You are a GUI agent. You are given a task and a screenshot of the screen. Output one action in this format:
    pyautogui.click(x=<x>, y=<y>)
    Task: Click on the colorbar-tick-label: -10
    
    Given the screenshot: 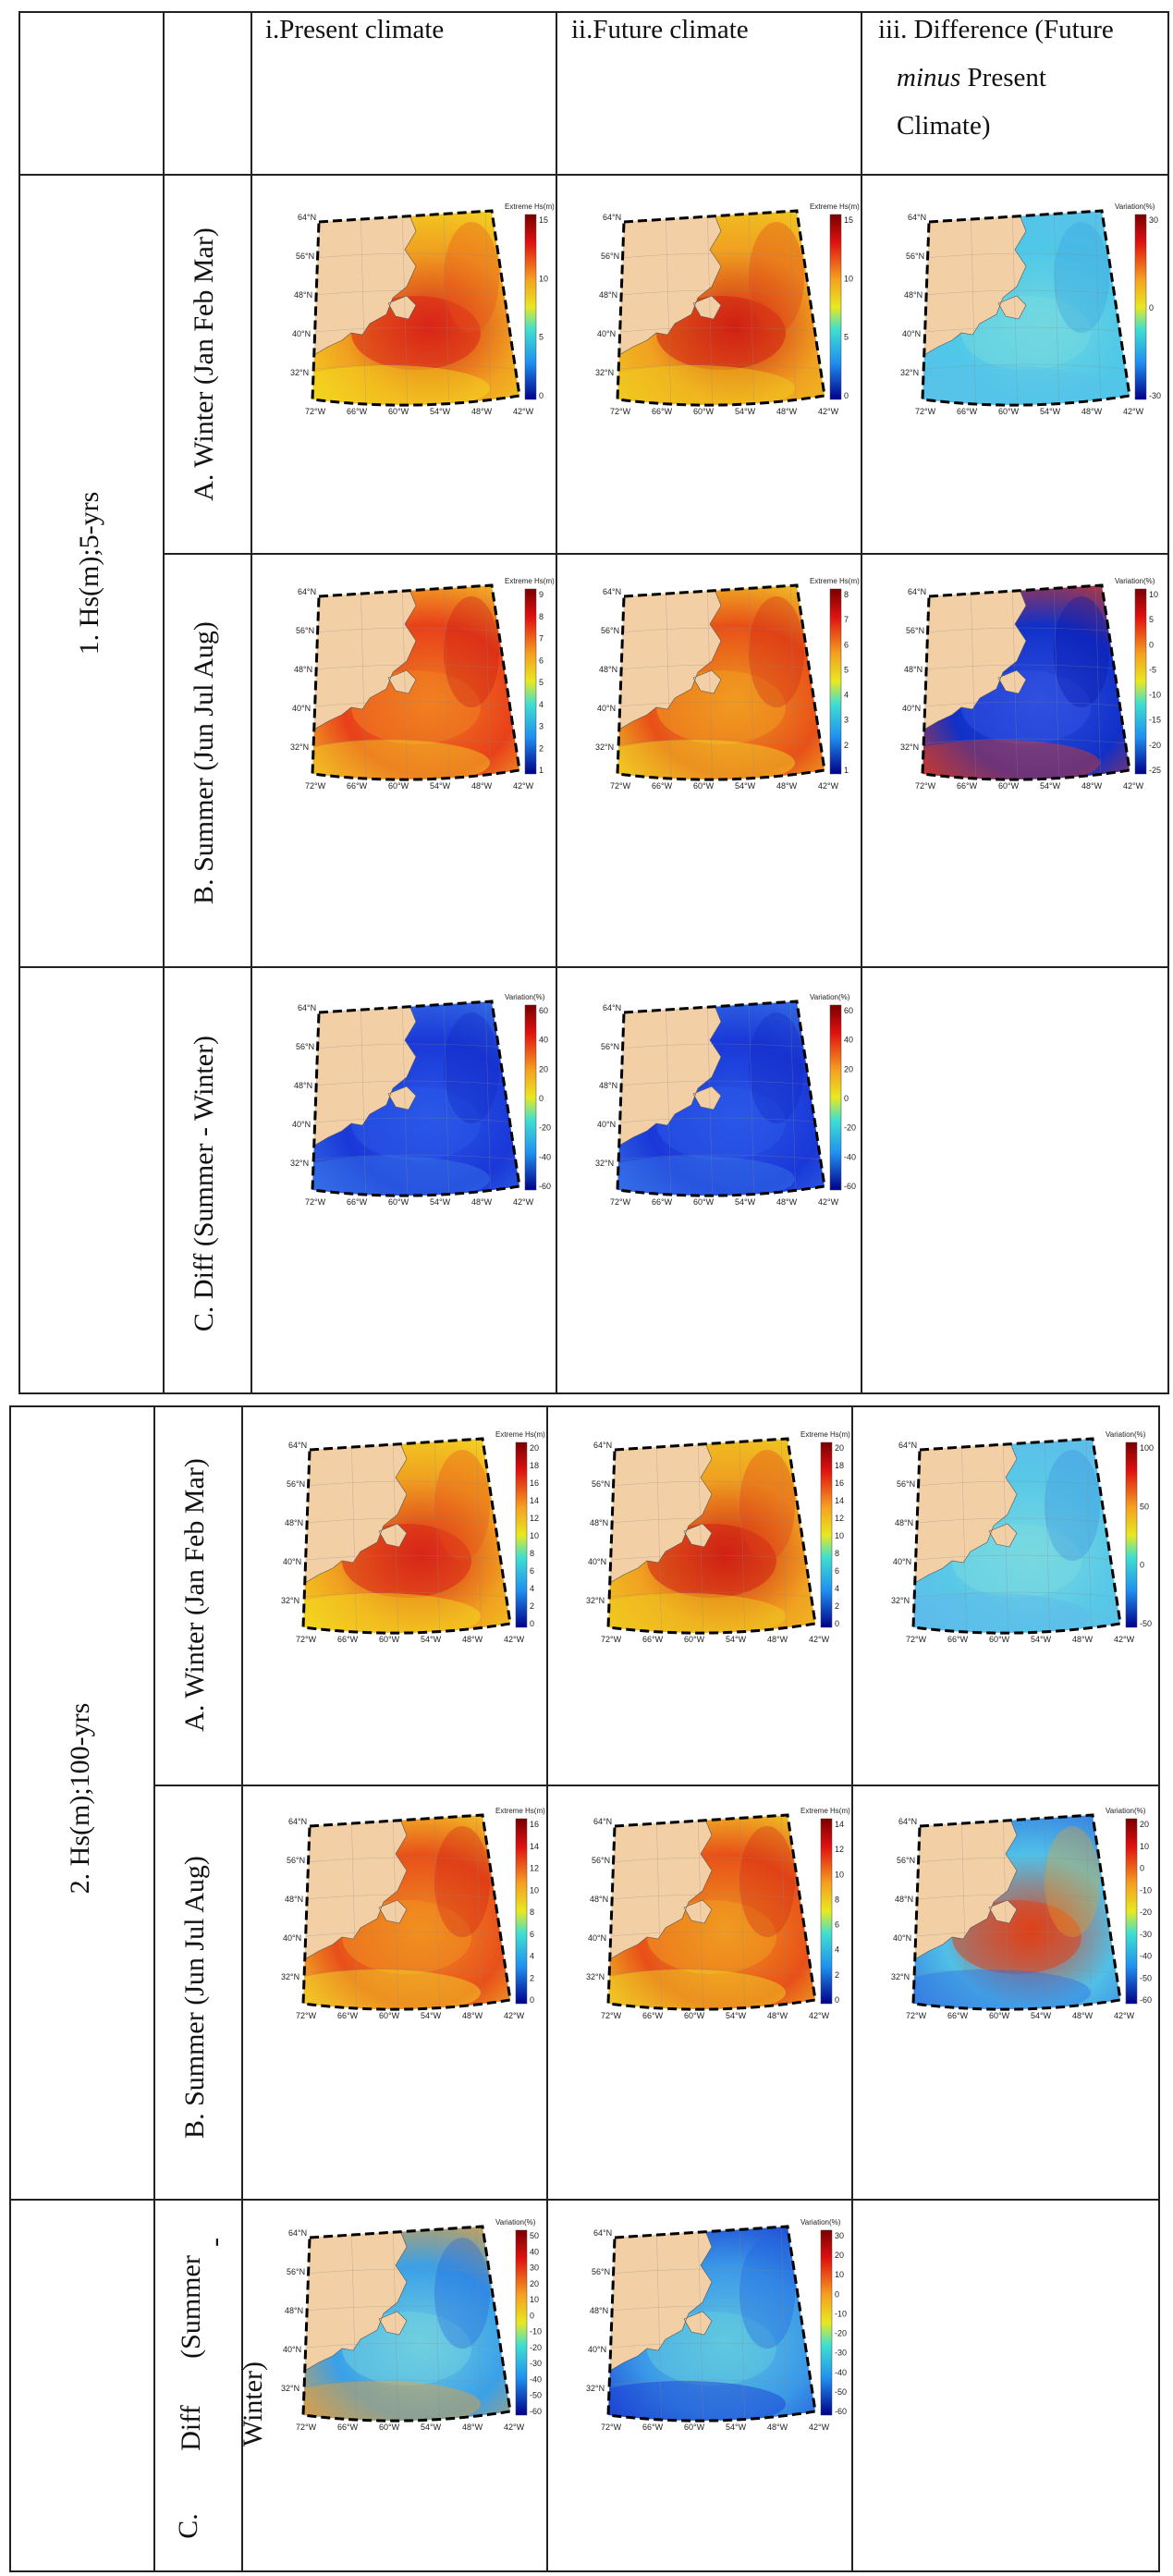 What is the action you would take?
    pyautogui.click(x=841, y=2313)
    